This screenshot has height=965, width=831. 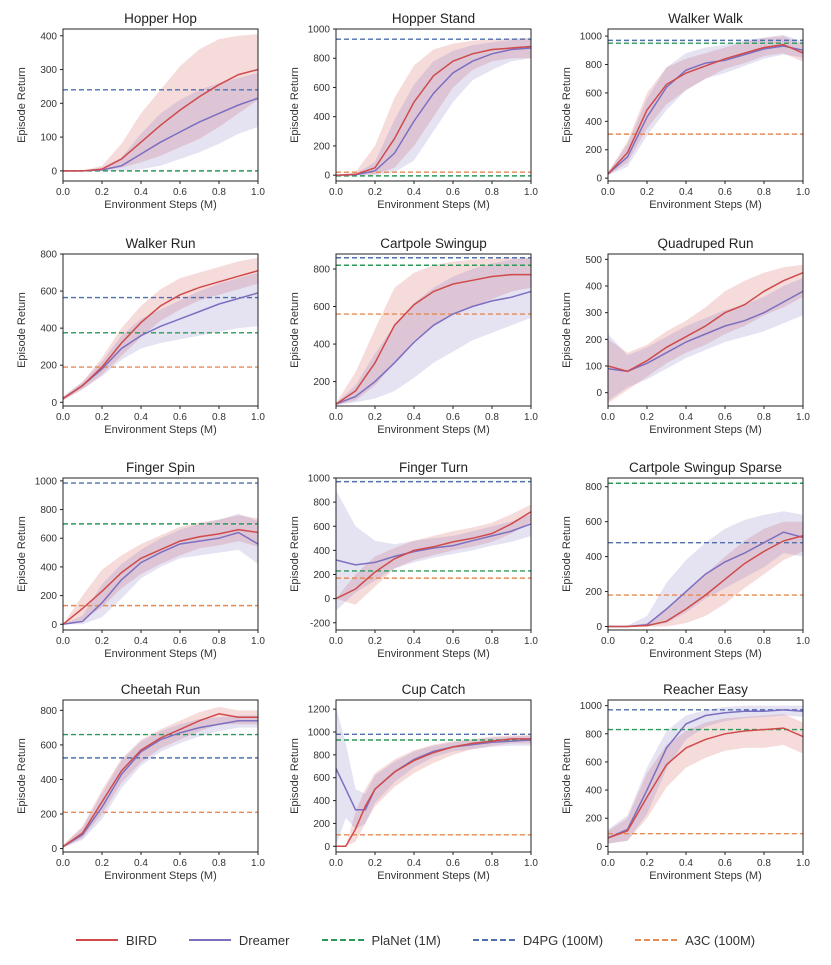 What do you see at coordinates (433, 467) in the screenshot?
I see `panel-title: Finger Turn` at bounding box center [433, 467].